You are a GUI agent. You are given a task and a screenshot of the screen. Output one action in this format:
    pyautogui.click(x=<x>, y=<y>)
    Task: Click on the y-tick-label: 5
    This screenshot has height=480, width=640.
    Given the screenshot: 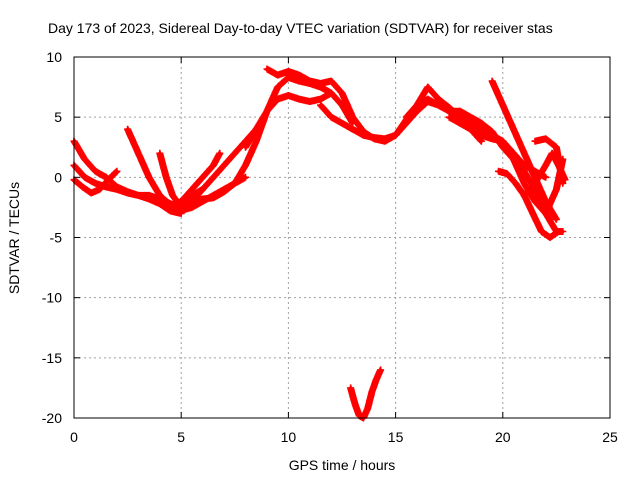 What is the action you would take?
    pyautogui.click(x=58, y=117)
    